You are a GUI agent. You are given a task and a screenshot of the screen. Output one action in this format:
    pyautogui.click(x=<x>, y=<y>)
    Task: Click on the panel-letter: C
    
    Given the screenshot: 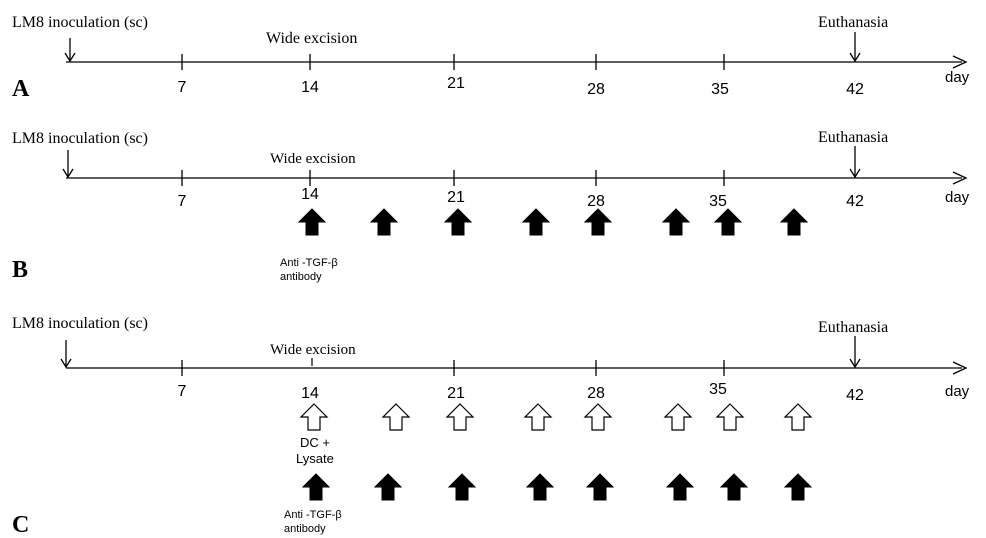 What is the action you would take?
    pyautogui.click(x=20, y=525)
    